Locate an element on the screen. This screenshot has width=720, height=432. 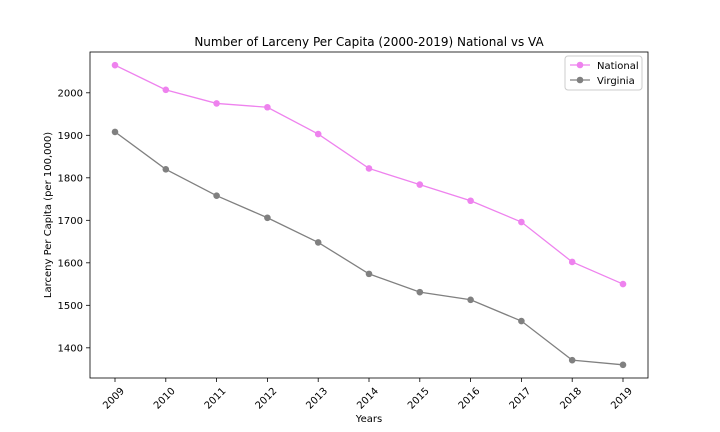
y-axis: 1400 1500 1600 1700 1800 1900 2000 is located at coordinates (74, 221).